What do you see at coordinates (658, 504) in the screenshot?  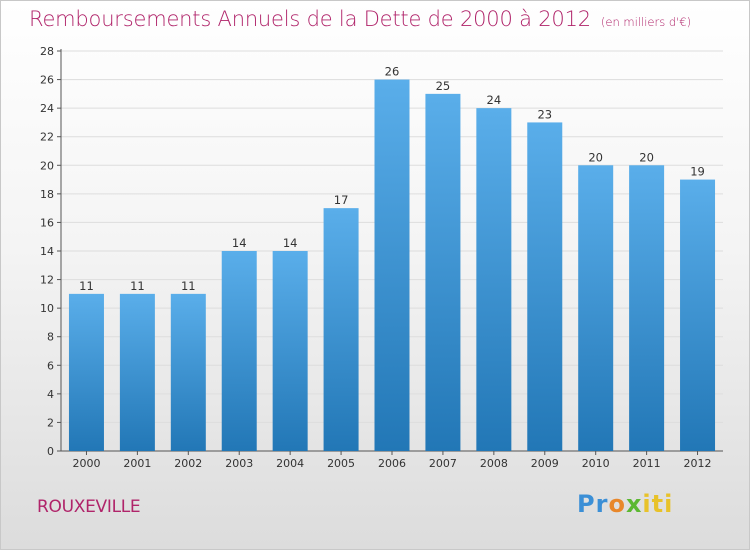 I see `logo-part-4: iti` at bounding box center [658, 504].